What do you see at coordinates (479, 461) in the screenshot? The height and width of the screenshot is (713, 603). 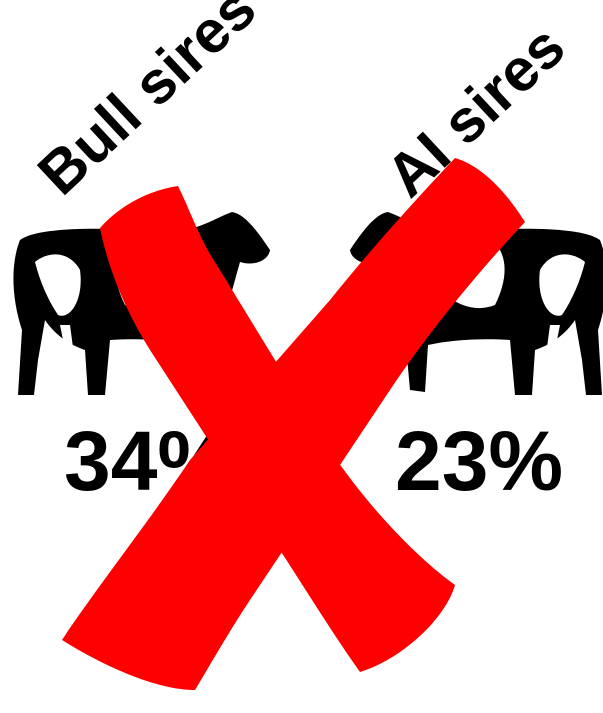 I see `right-value: 23%` at bounding box center [479, 461].